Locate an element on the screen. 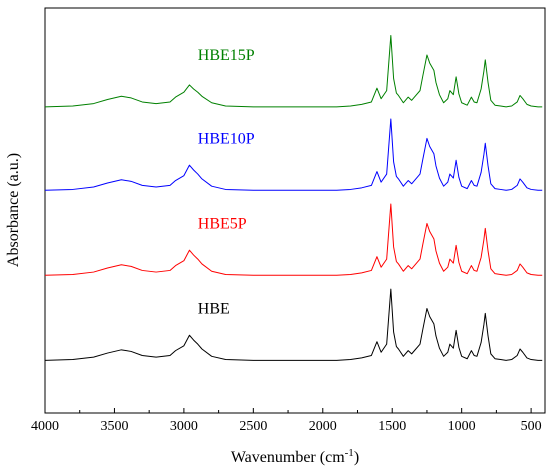 Image resolution: width=550 pixels, height=472 pixels. x-tick-label: 3500 is located at coordinates (114, 426).